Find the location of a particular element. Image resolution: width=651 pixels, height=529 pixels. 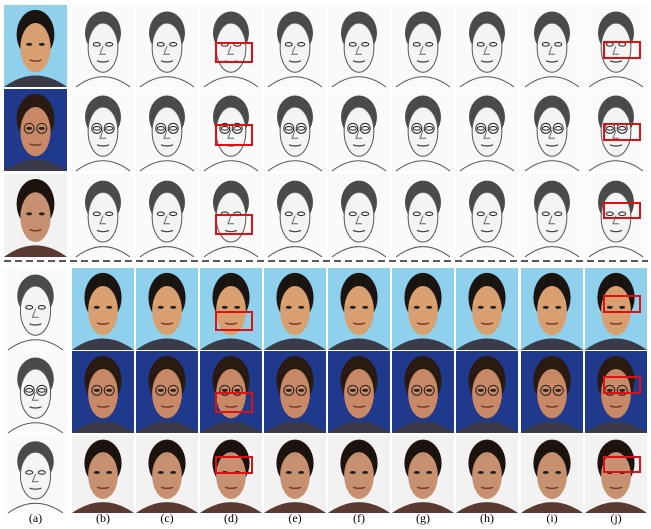

column-label: (a) is located at coordinates (35, 518).